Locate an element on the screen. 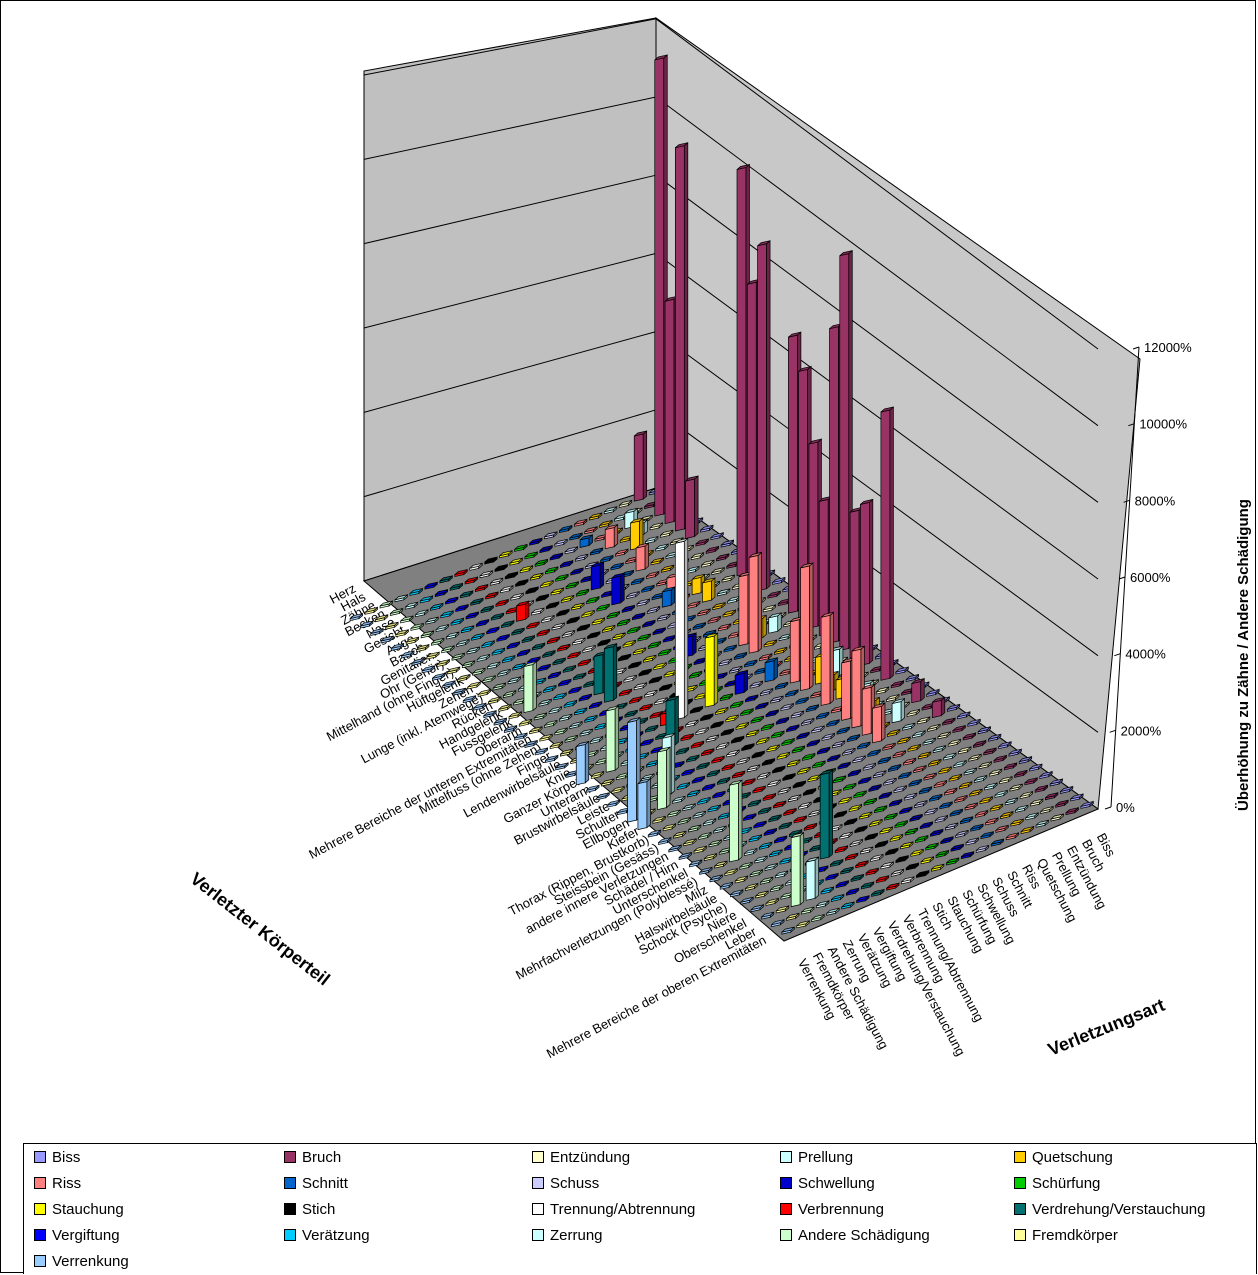 Image resolution: width=1258 pixels, height=1275 pixels. legend-item: Schwellung is located at coordinates (827, 1183).